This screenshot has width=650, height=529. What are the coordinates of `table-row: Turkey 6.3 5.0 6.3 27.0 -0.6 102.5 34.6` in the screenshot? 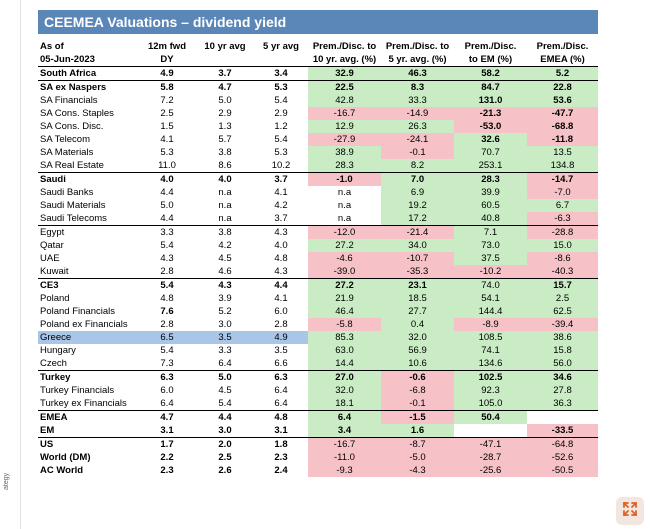 It's located at (318, 377).